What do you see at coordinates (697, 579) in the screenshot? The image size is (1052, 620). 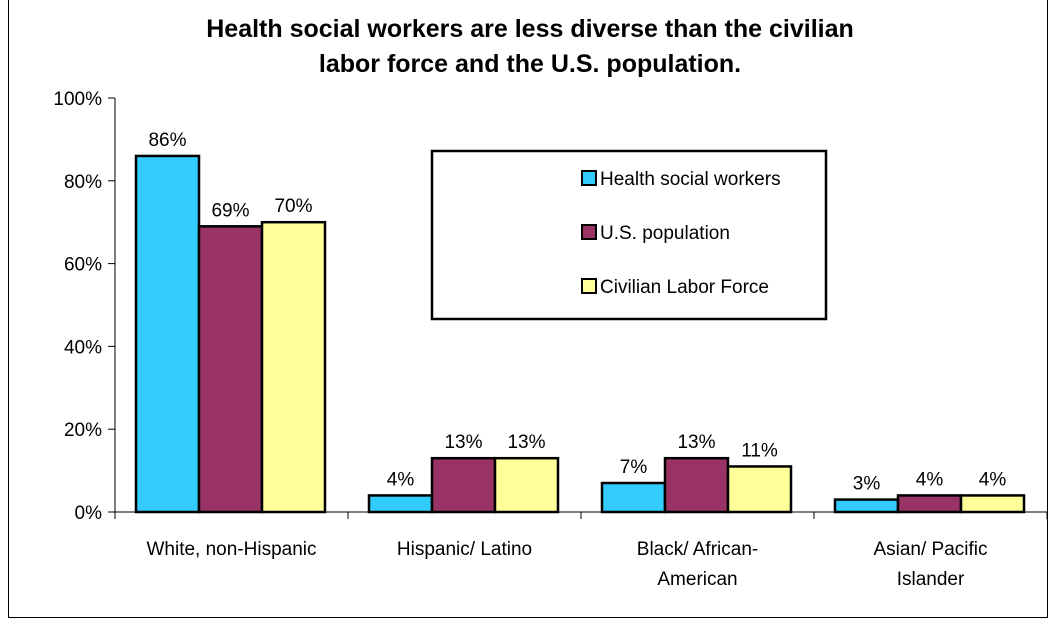 I see `category-label: American` at bounding box center [697, 579].